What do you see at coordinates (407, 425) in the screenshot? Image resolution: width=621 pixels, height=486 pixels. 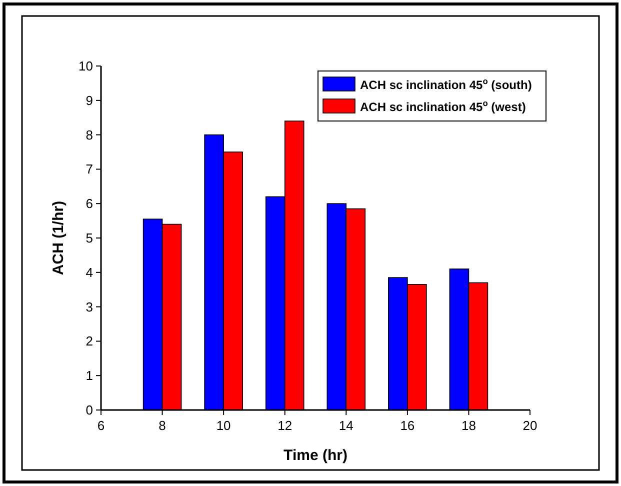 I see `x-tick-label: 16` at bounding box center [407, 425].